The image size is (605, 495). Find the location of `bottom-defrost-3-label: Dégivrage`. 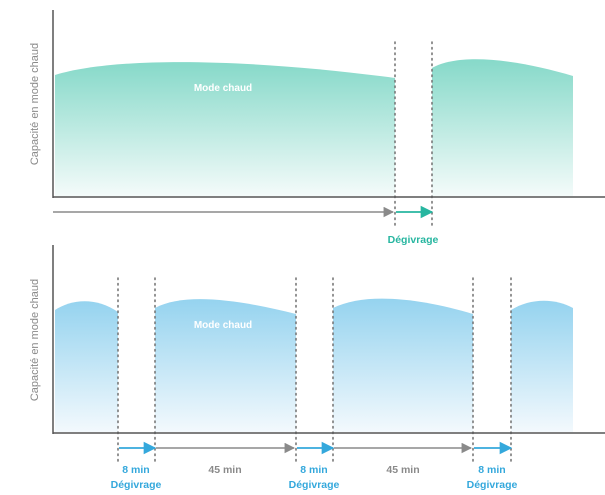

bottom-defrost-3-label: Dégivrage is located at coordinates (492, 485).